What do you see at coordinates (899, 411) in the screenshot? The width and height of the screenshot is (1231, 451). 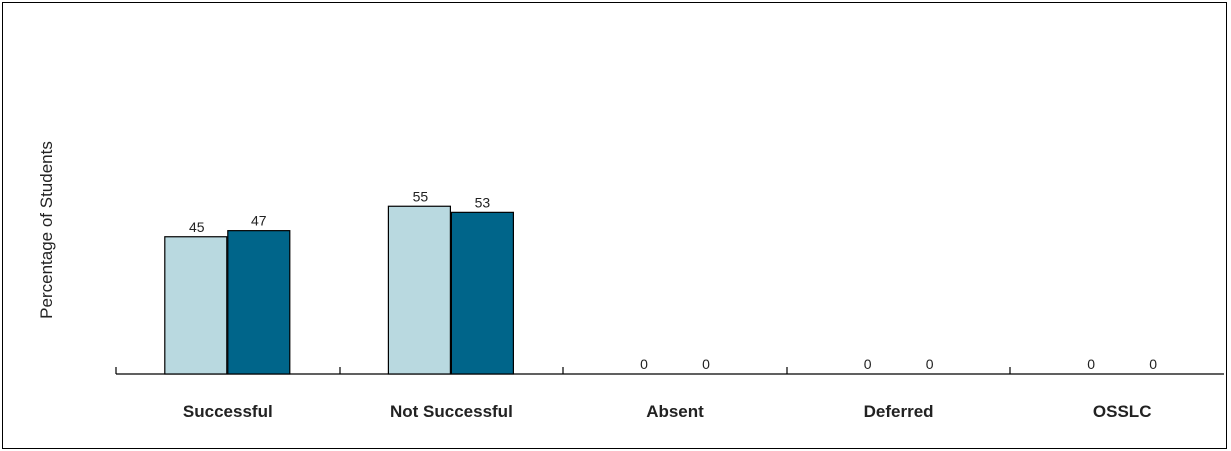 I see `category-label: Deferred` at bounding box center [899, 411].